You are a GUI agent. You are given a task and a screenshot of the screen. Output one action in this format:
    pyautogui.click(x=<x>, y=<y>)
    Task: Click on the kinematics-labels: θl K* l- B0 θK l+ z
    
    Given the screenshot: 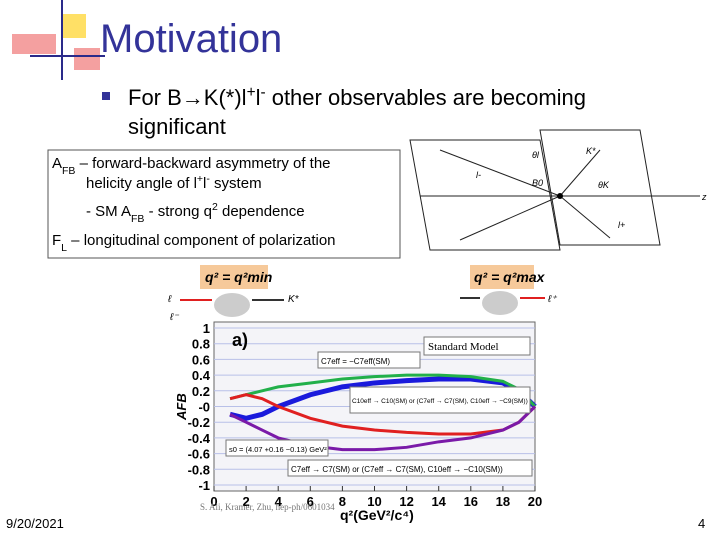 What is the action you would take?
    pyautogui.click(x=591, y=188)
    